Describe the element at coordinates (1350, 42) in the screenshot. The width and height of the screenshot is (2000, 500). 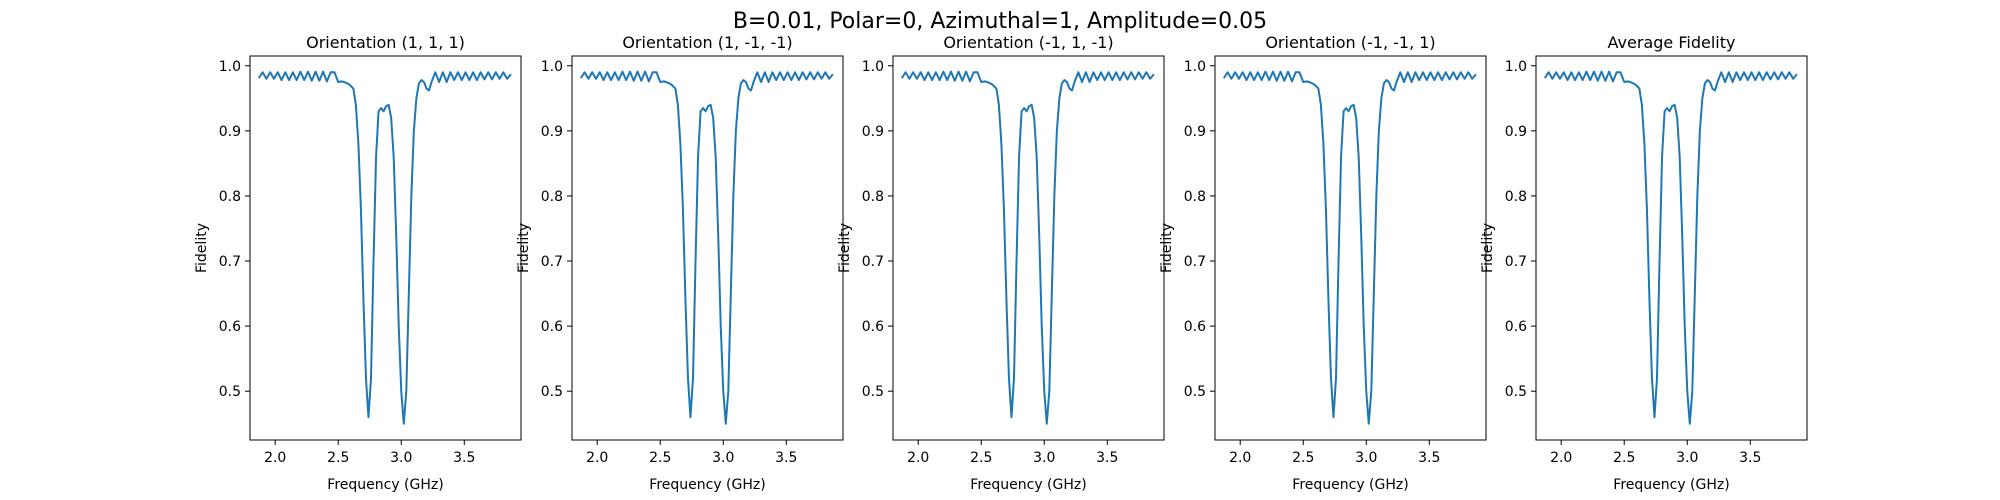
I see `subplot-title: Orientation (-1, -1, 1)` at that location.